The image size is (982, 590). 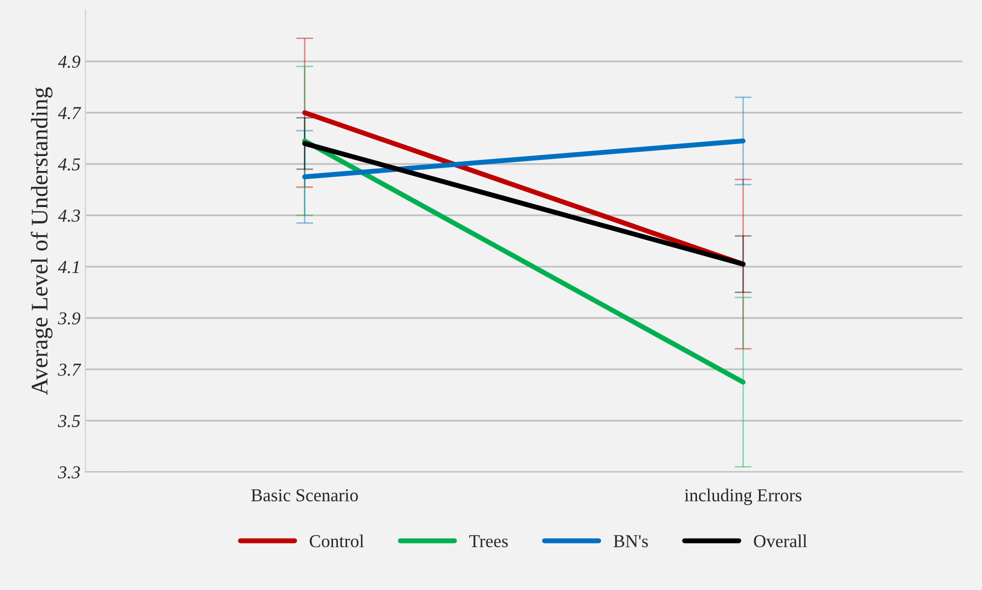 What do you see at coordinates (69, 62) in the screenshot?
I see `y-tick-label: 4.9` at bounding box center [69, 62].